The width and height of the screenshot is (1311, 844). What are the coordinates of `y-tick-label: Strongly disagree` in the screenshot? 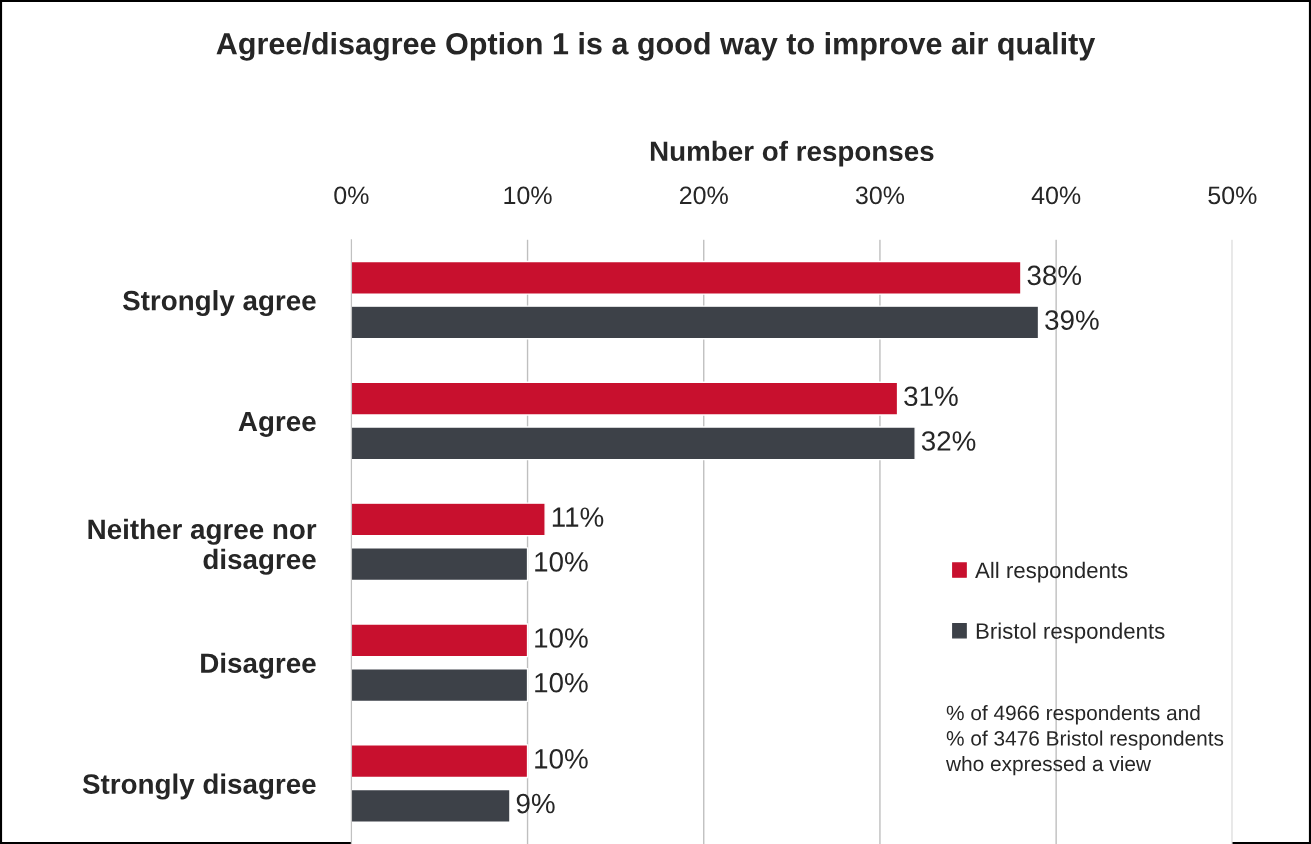 It's located at (199, 786).